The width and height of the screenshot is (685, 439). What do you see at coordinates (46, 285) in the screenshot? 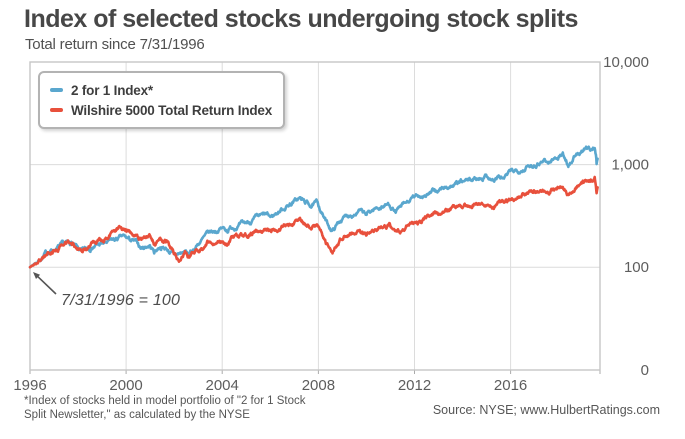
I see `annotation-arrow-line` at bounding box center [46, 285].